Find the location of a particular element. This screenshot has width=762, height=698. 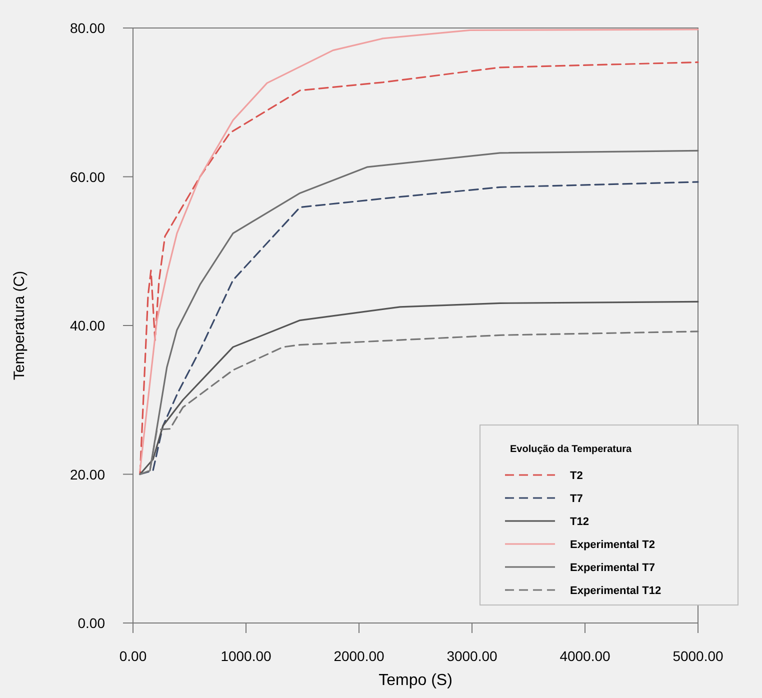

x-axis-title: Tempo (S) is located at coordinates (415, 680).